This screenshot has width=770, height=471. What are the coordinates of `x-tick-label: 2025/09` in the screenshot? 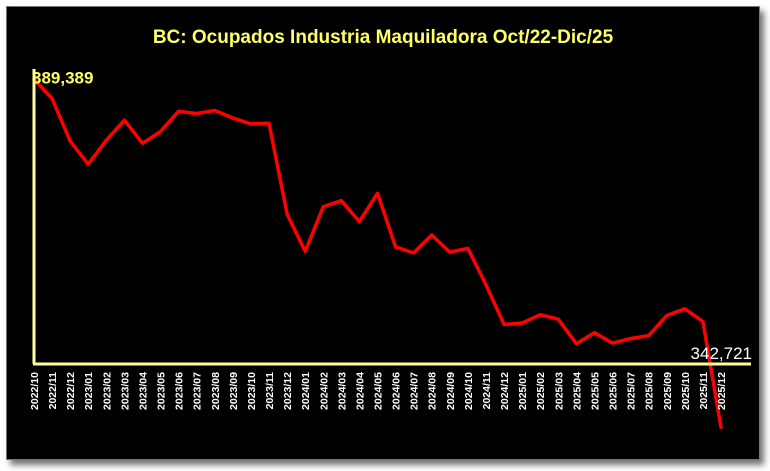 It's located at (668, 391).